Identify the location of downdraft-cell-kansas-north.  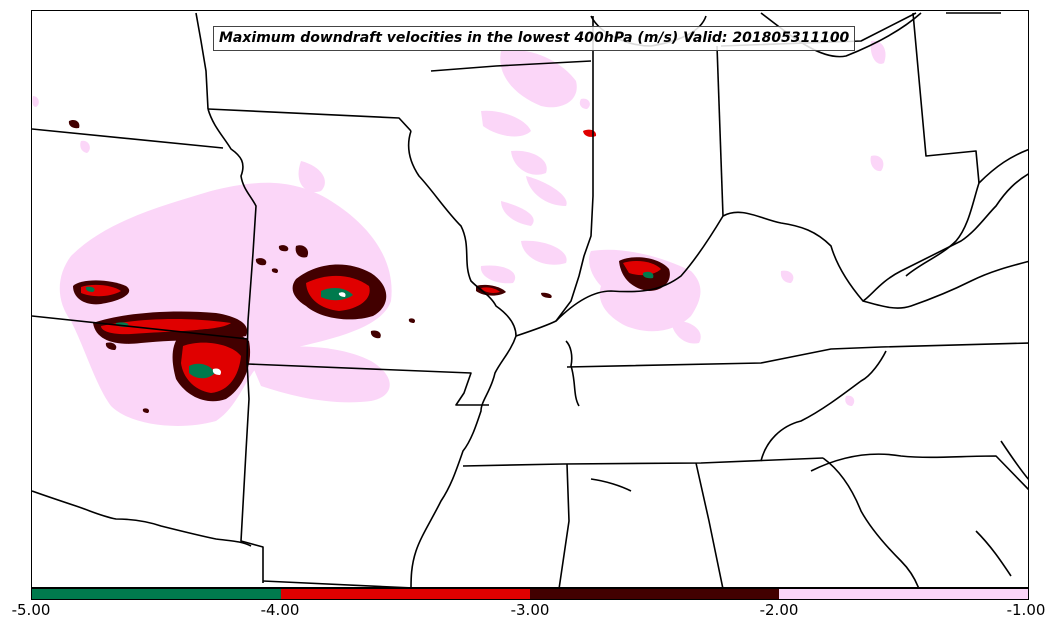
(101, 292).